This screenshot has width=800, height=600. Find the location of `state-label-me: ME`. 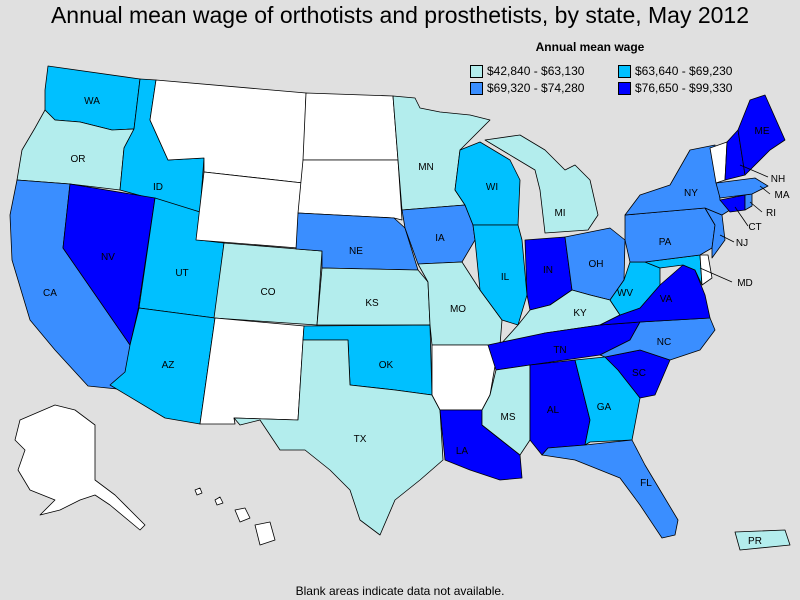

state-label-me: ME is located at coordinates (762, 131).